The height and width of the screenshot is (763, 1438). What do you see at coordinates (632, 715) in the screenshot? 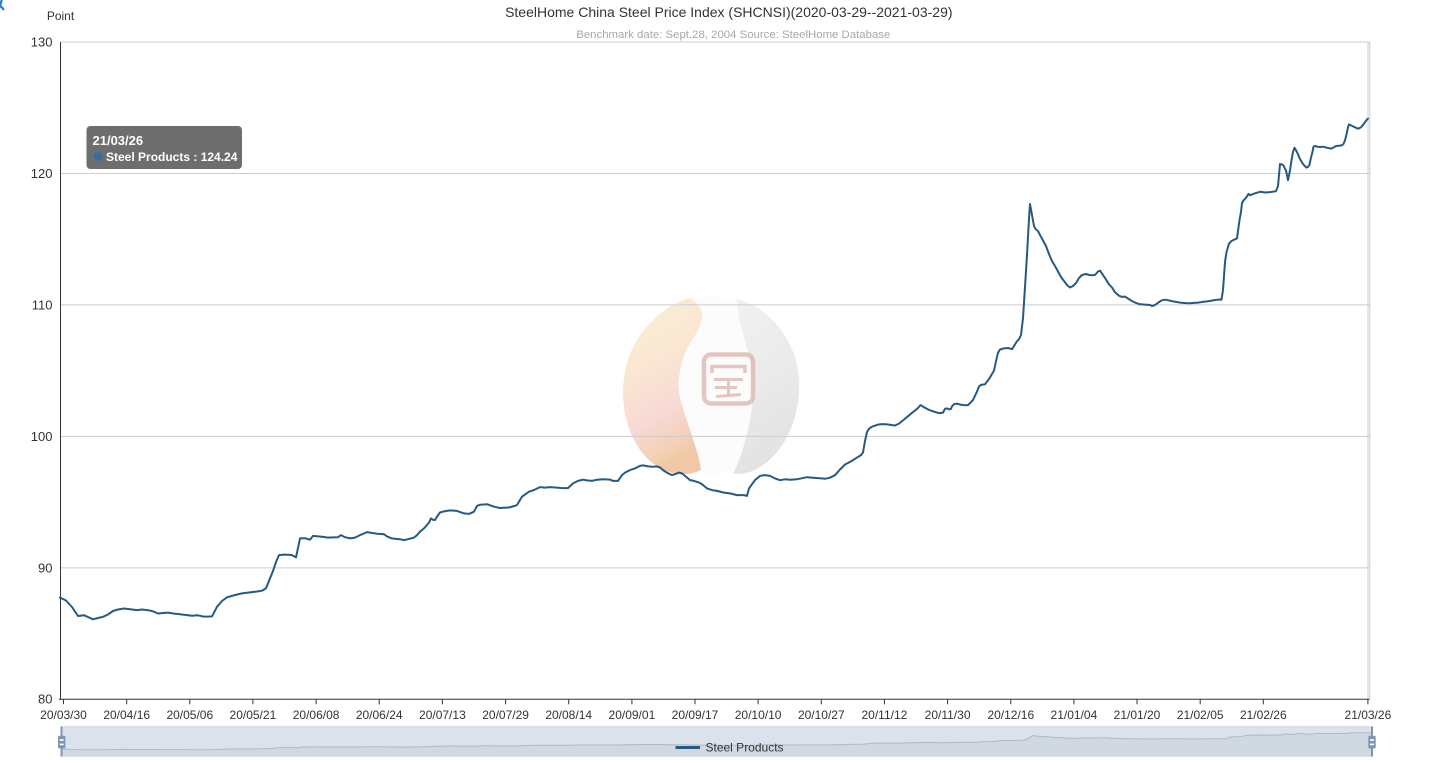
I see `svg-text: 20/09/01` at bounding box center [632, 715].